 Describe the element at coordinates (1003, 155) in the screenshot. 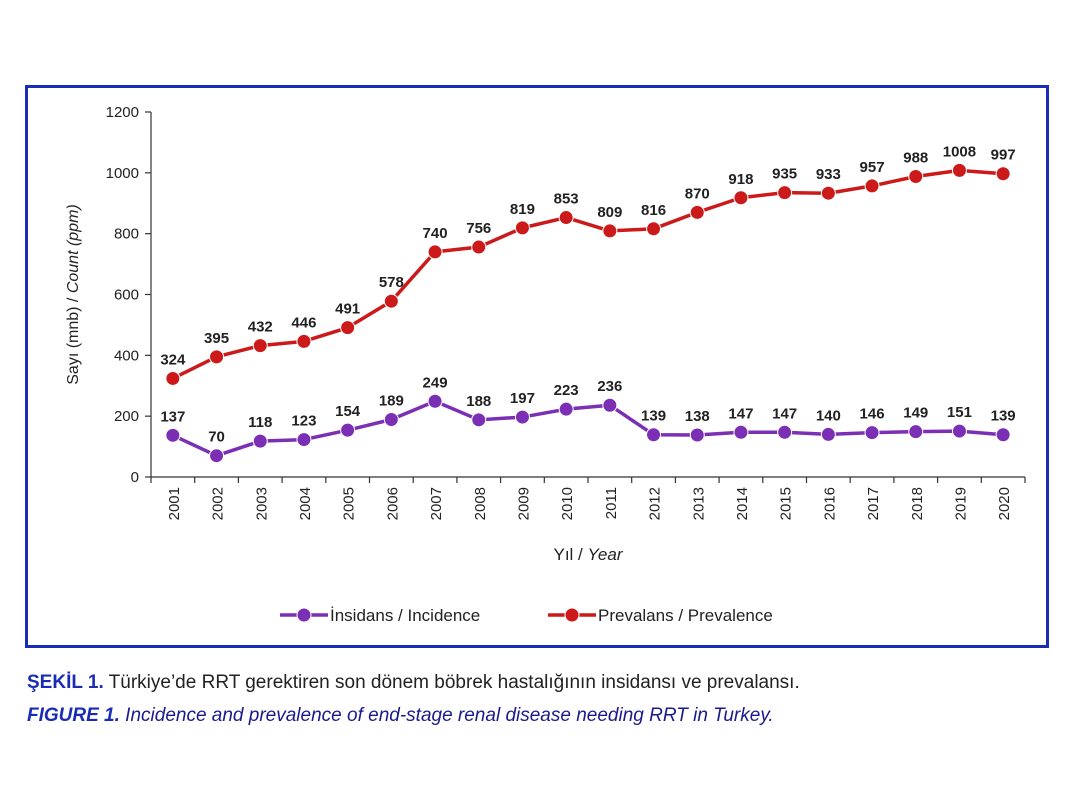

I see `prevalence-data-label: 997` at that location.